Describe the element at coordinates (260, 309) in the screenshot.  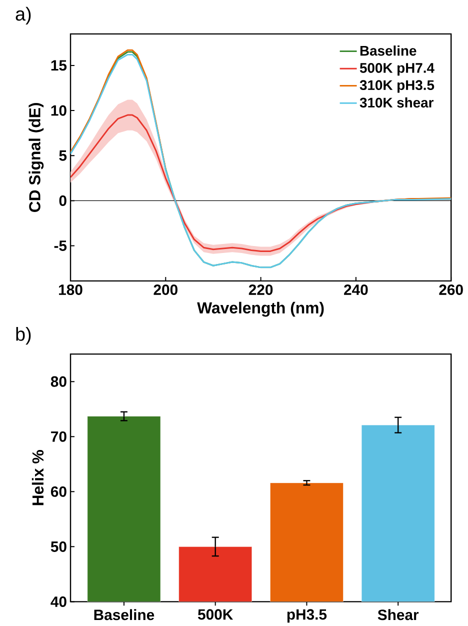
I see `x-axis-title: Wavelength (nm)` at that location.